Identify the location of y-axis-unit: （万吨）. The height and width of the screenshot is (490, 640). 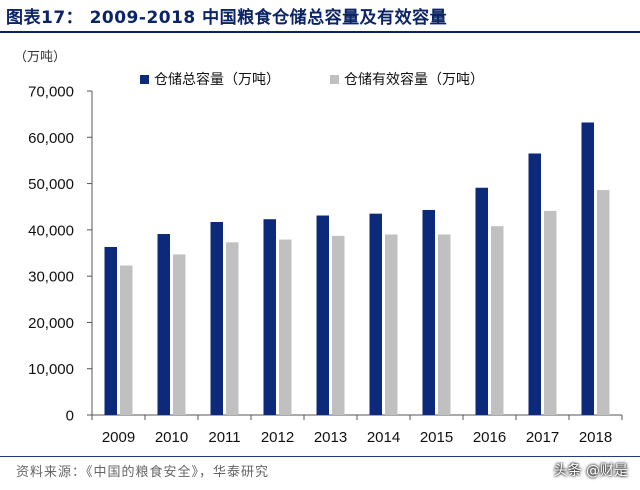
(40, 57).